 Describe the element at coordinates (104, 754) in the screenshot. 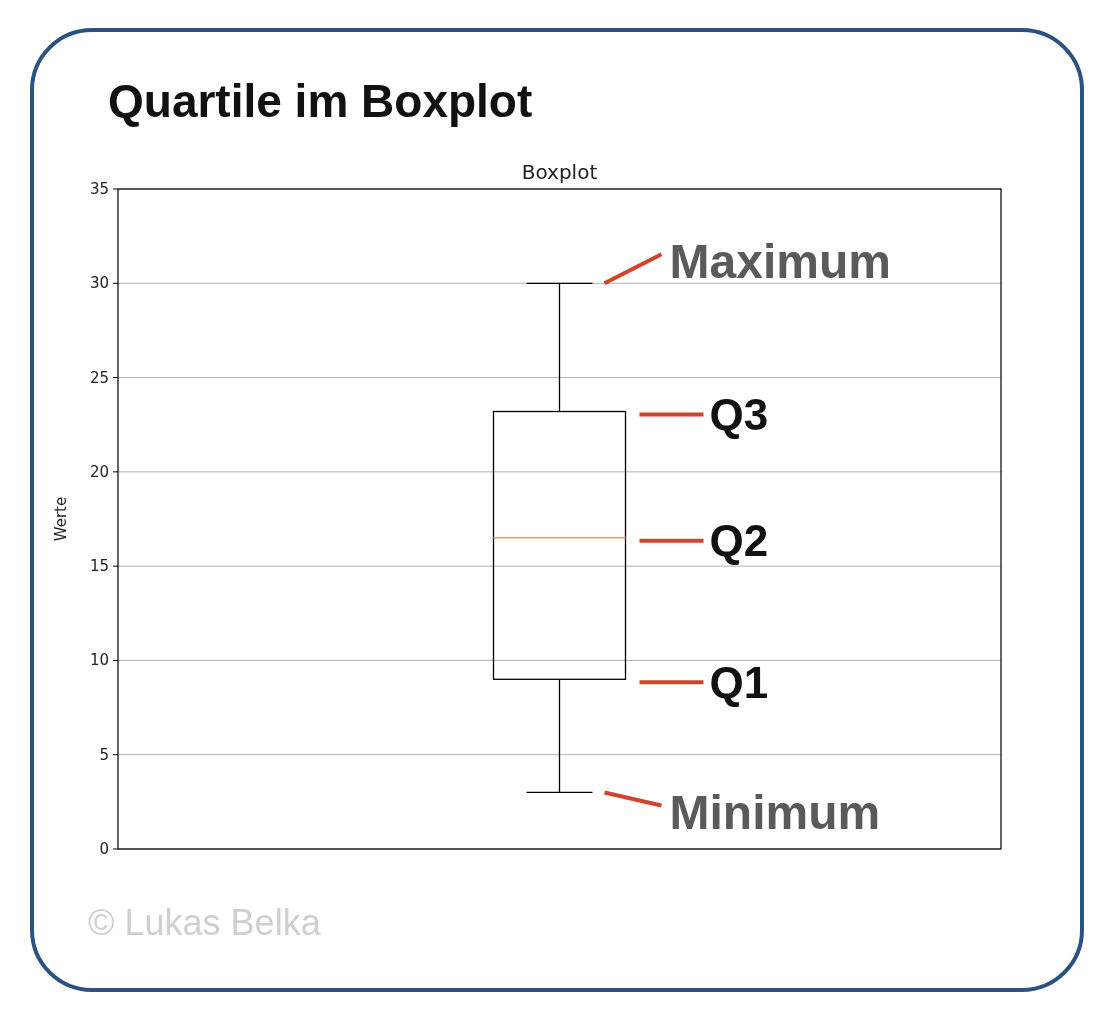

I see `y-tick-label: 5` at that location.